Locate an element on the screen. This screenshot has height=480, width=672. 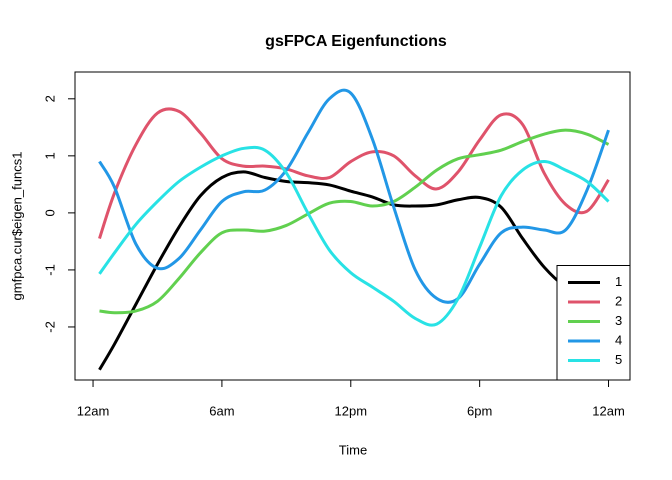
legend-label: 5 is located at coordinates (618, 359).